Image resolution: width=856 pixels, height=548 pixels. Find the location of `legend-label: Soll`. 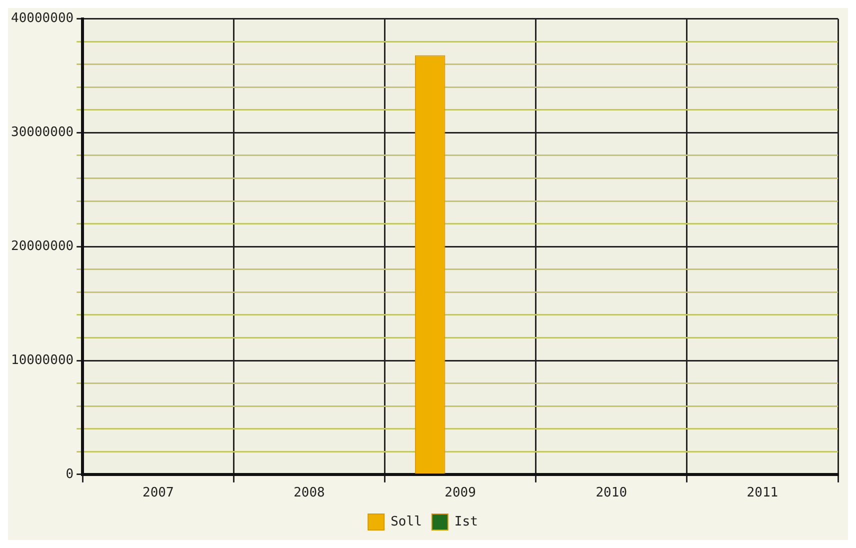

legend-label: Soll is located at coordinates (406, 522).